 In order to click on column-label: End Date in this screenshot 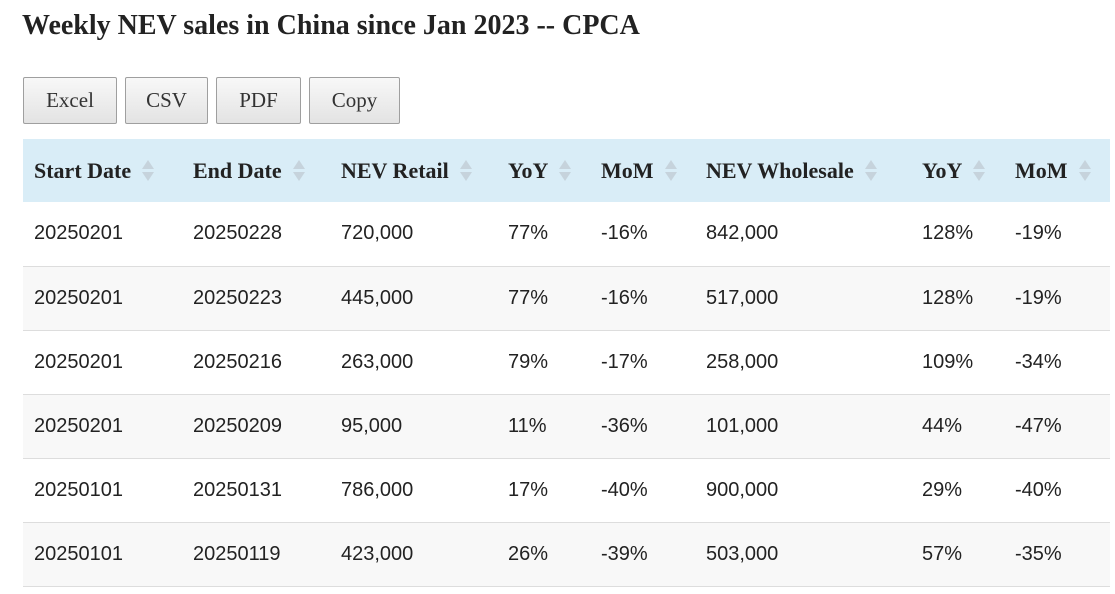, I will do `click(237, 170)`.